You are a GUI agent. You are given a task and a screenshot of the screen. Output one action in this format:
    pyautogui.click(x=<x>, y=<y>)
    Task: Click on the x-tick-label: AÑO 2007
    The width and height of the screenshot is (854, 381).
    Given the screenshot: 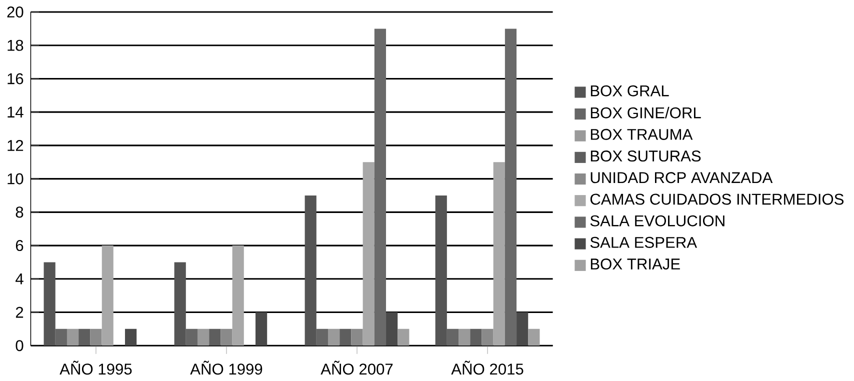 What is the action you would take?
    pyautogui.click(x=356, y=367)
    